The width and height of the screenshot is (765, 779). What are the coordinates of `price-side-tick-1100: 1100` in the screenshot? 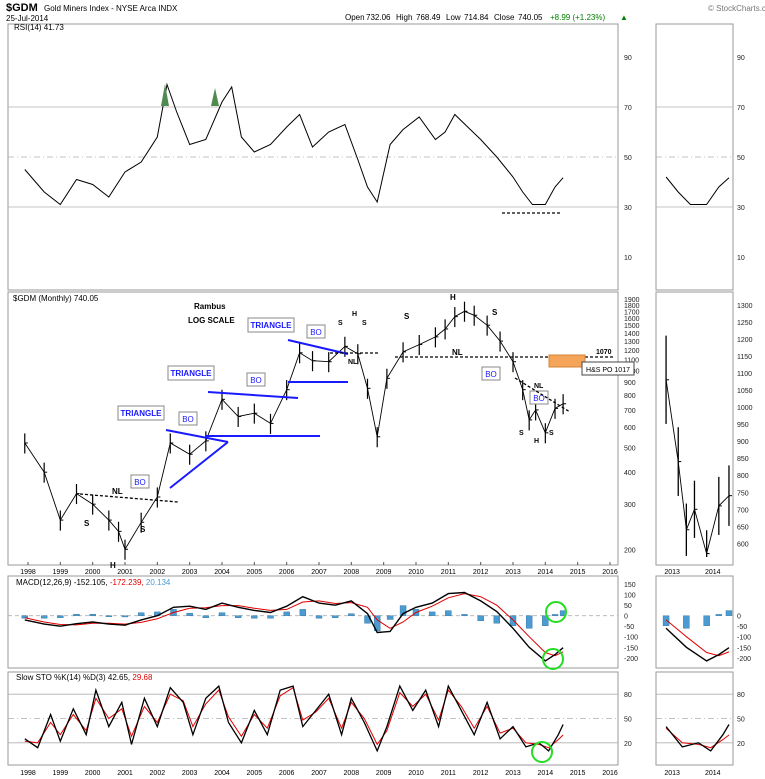 It's located at (744, 374).